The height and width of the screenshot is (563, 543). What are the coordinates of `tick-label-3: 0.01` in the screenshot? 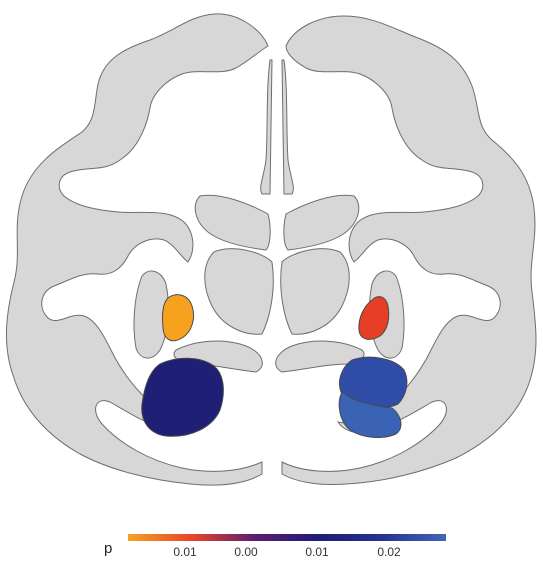 It's located at (317, 552).